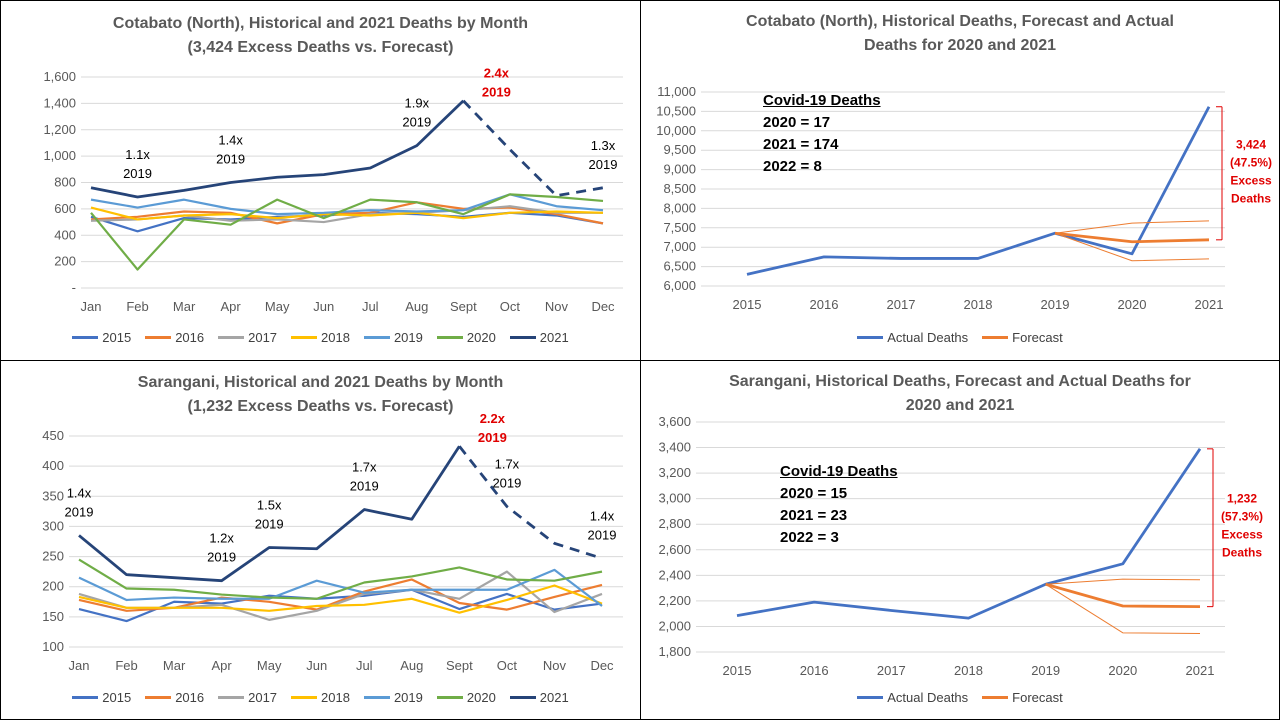 This screenshot has width=1280, height=720. What do you see at coordinates (335, 697) in the screenshot?
I see `legend-label: 2018` at bounding box center [335, 697].